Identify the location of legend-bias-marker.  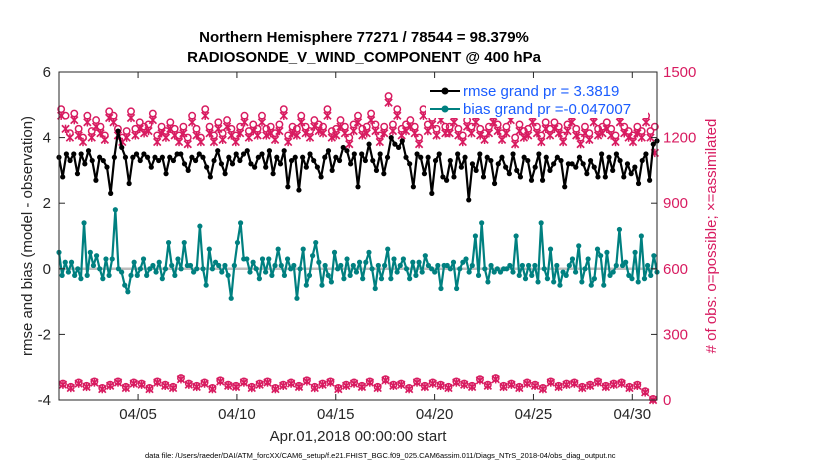
(445, 109).